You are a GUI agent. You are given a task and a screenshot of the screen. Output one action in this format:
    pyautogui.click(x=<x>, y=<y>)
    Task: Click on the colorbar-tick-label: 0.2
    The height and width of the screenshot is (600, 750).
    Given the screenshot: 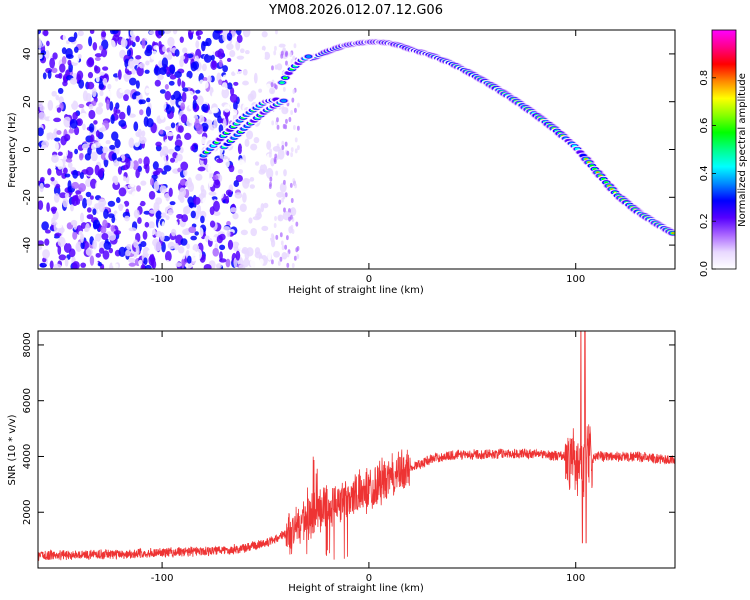 What is the action you would take?
    pyautogui.click(x=704, y=221)
    